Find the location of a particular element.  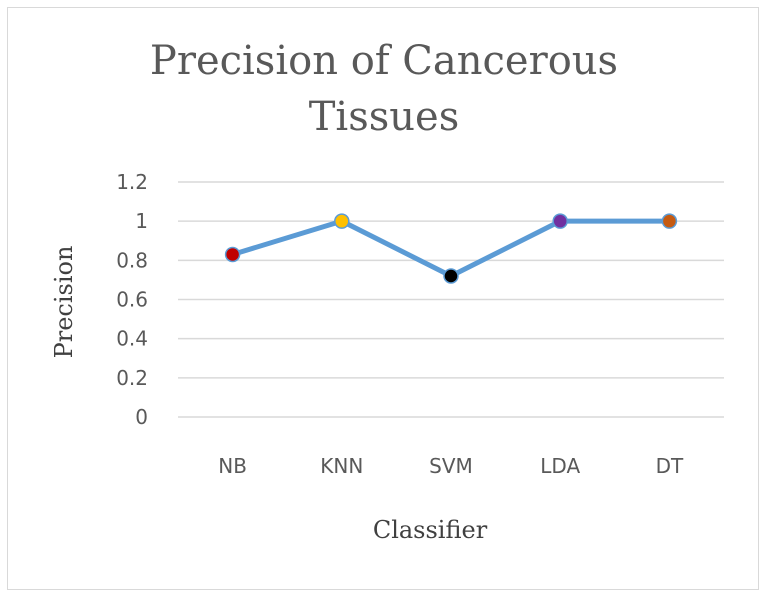

series-line-path is located at coordinates (450, 248).